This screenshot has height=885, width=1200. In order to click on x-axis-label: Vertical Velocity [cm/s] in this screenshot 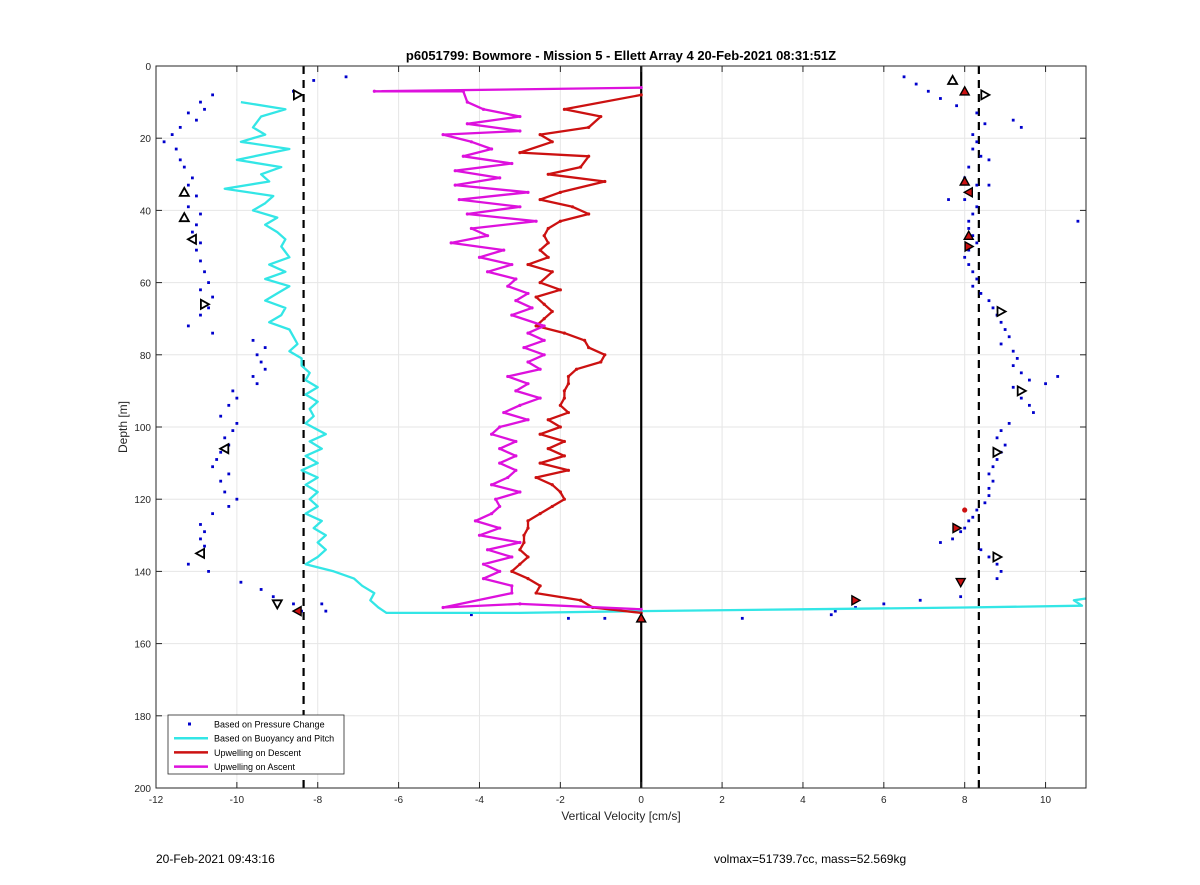, I will do `click(620, 816)`.